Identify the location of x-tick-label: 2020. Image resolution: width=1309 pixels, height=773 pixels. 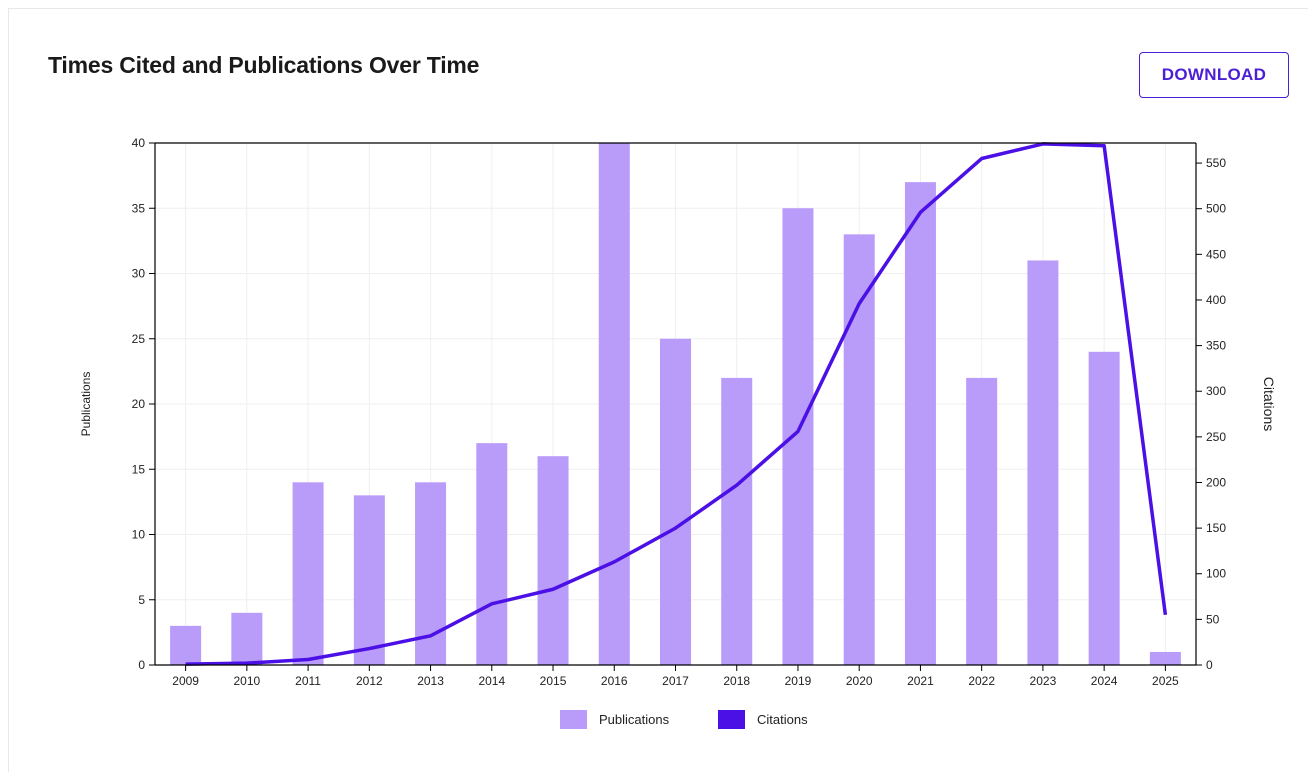
(859, 681).